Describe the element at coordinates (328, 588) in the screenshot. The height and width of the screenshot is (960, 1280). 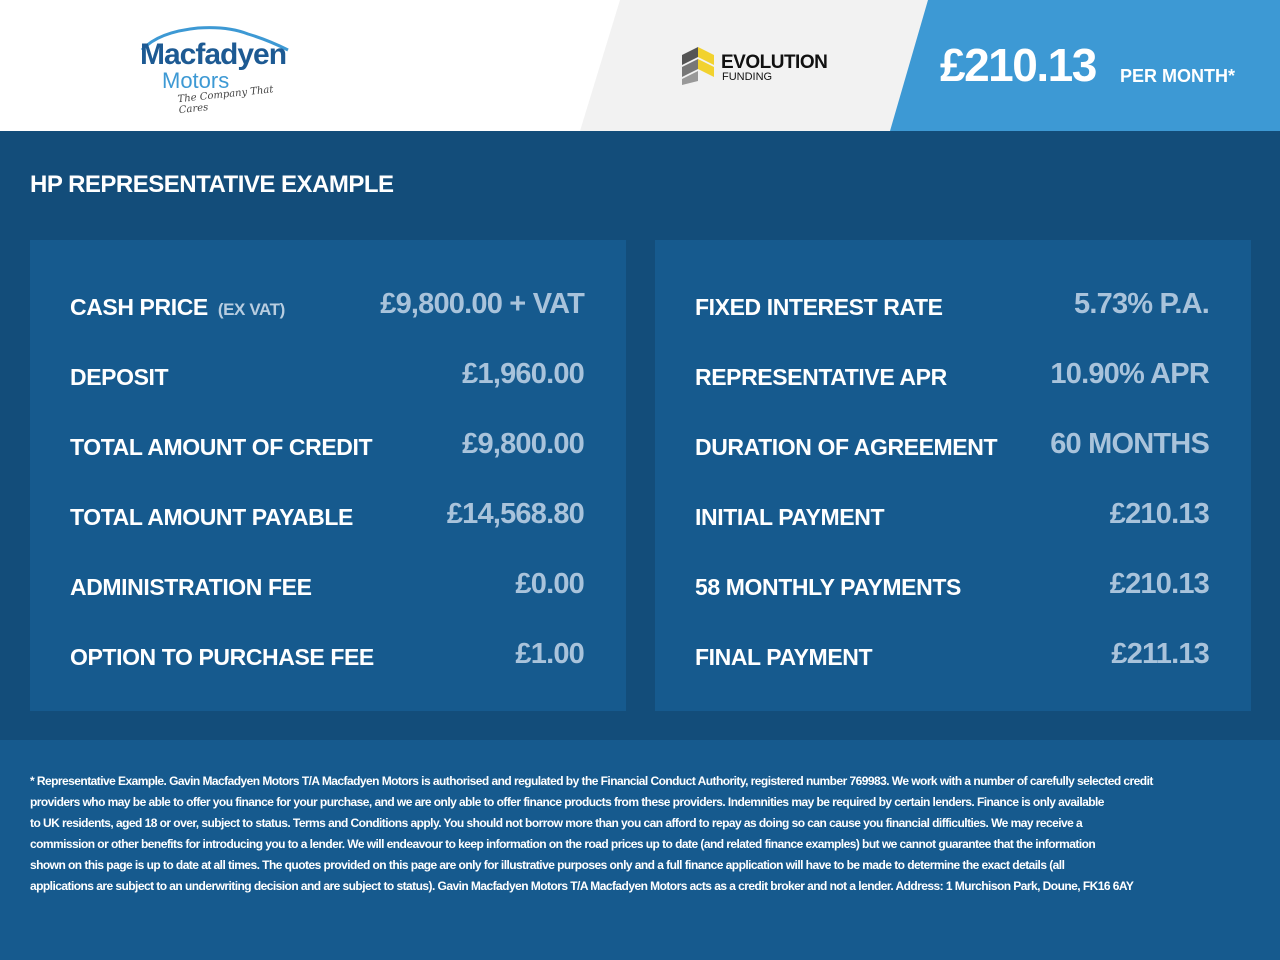
I see `row-admin-fee: ADMINISTRATION FEE £0.00` at that location.